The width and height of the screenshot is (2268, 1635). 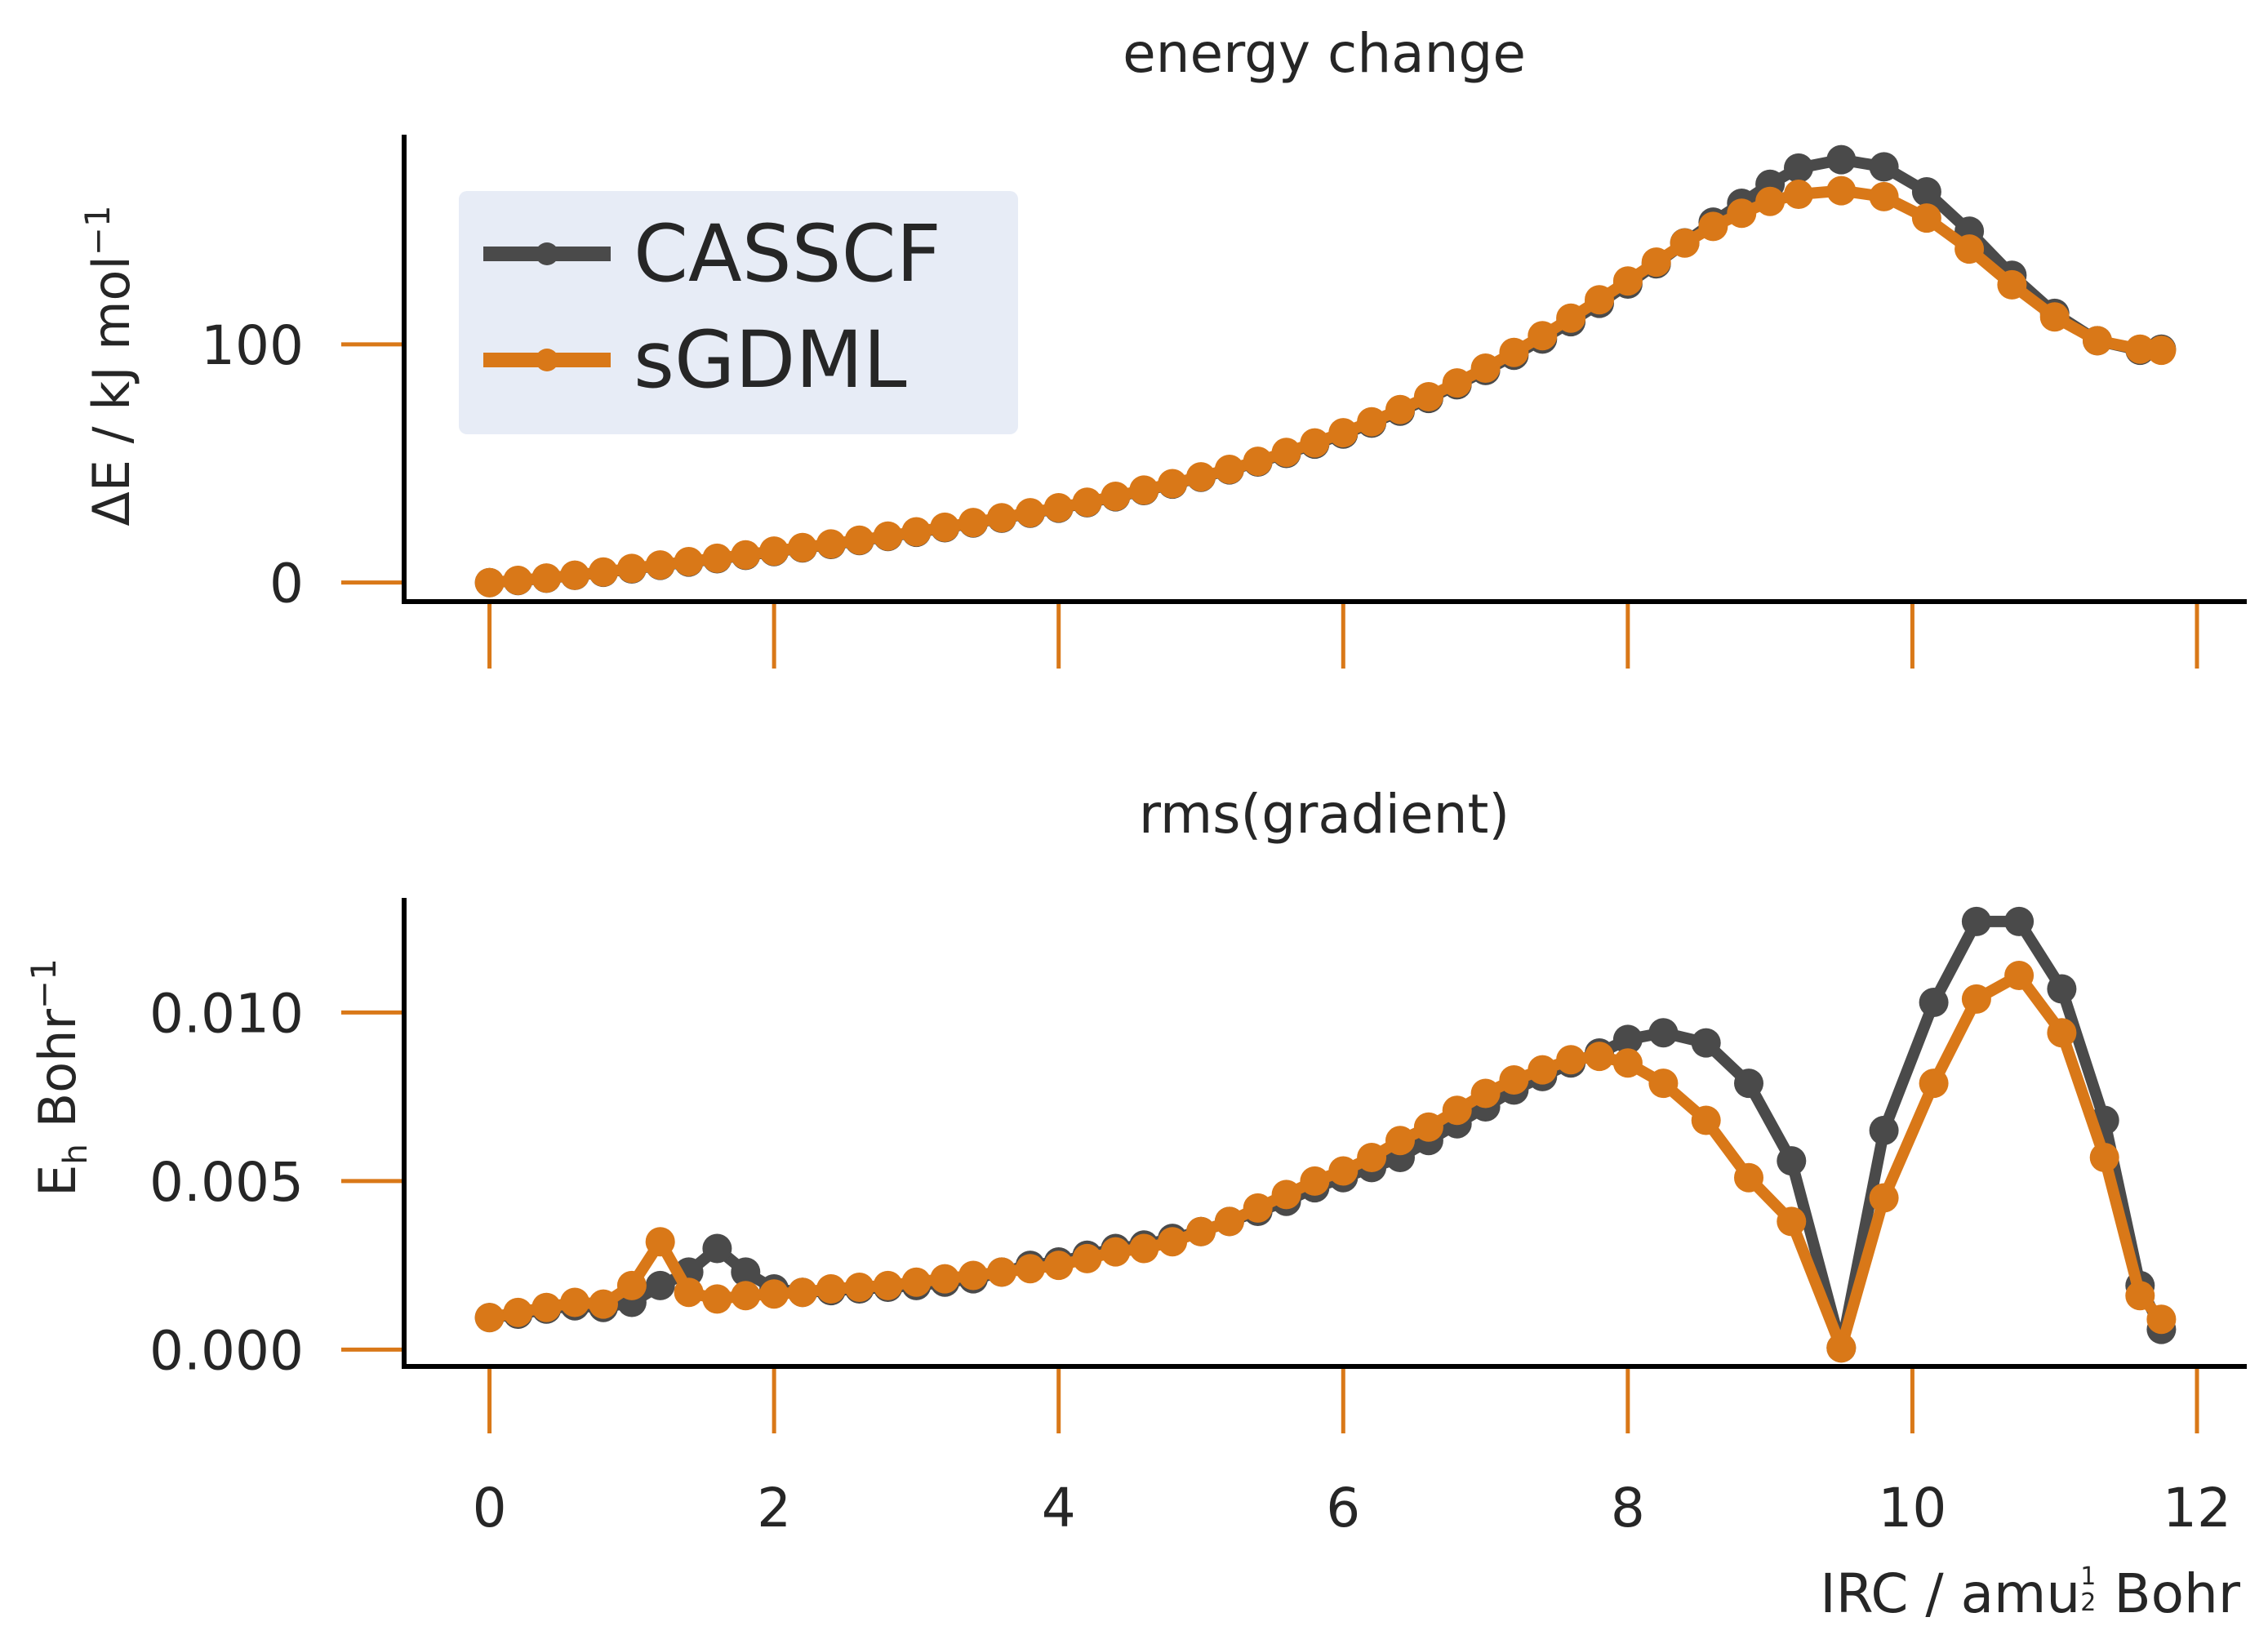 I want to click on rms-gradient-xtick-label: 4, so click(x=1059, y=1508).